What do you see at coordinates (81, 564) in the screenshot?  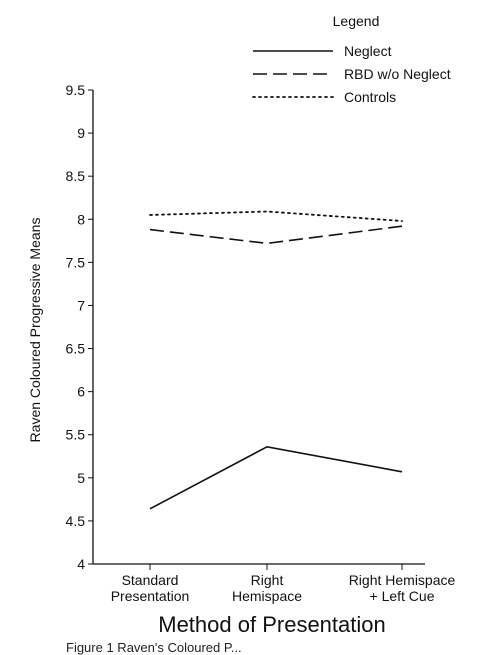 I see `y-tick-label: 4` at bounding box center [81, 564].